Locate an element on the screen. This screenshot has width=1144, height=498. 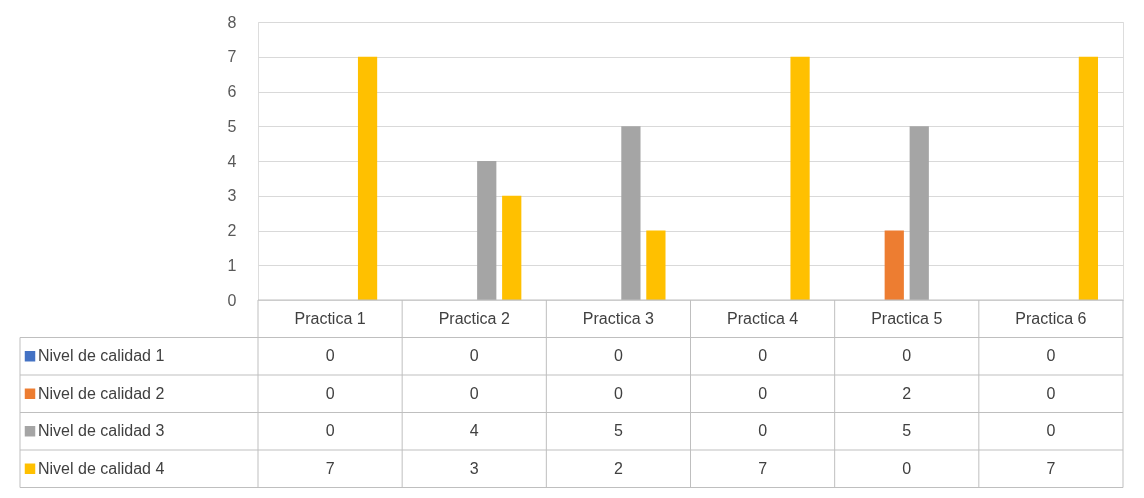
legend-label: Nivel de calidad 1 is located at coordinates (101, 356).